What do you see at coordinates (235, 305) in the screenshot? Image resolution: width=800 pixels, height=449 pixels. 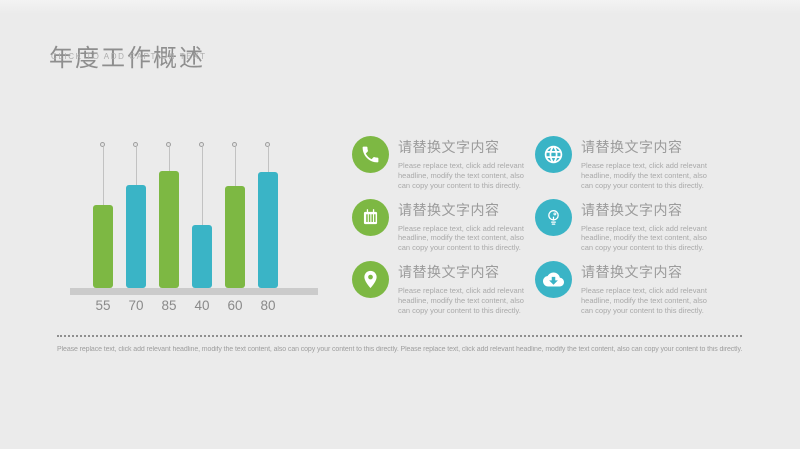 I see `bar-value-label: 60` at bounding box center [235, 305].